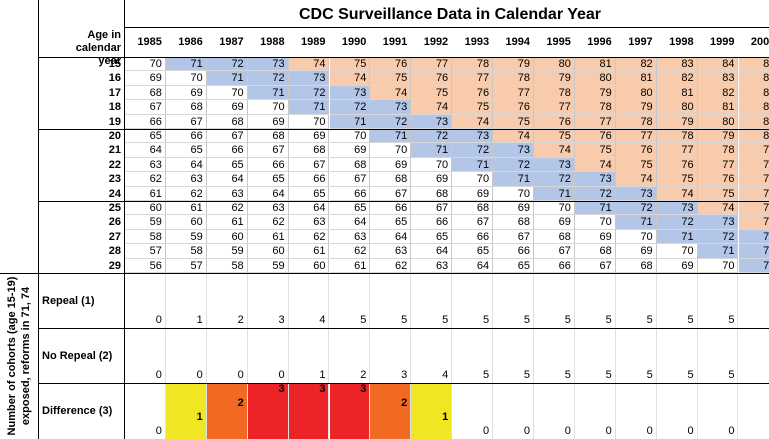 This screenshot has width=769, height=439. Describe the element at coordinates (350, 411) in the screenshot. I see `summary-cell: 3` at that location.